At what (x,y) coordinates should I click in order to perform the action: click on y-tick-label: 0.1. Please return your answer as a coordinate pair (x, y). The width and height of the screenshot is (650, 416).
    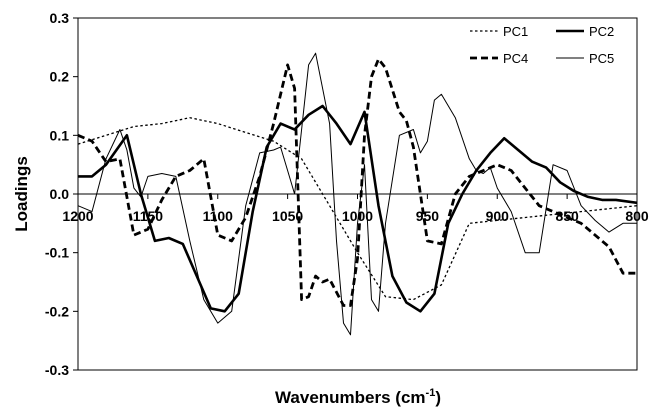
    Looking at the image, I should click on (60, 135).